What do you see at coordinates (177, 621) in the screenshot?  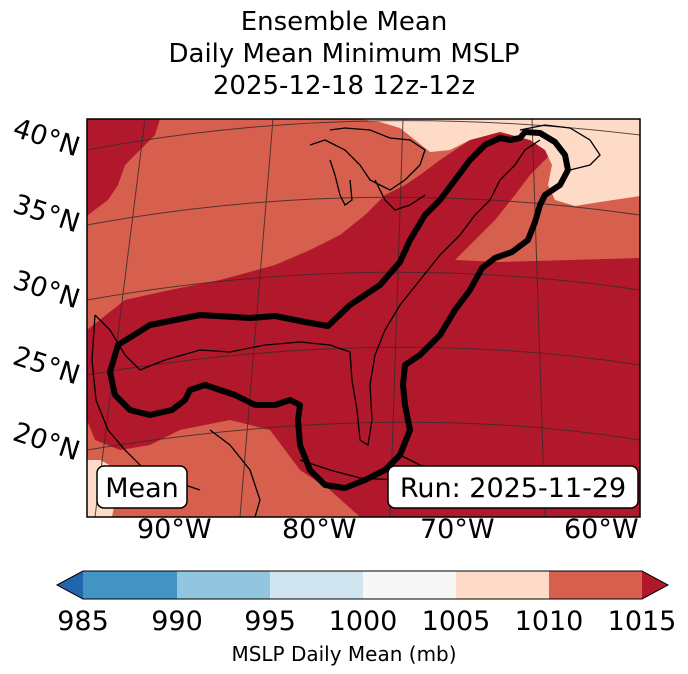 I see `colorbar-tick-990: 990` at bounding box center [177, 621].